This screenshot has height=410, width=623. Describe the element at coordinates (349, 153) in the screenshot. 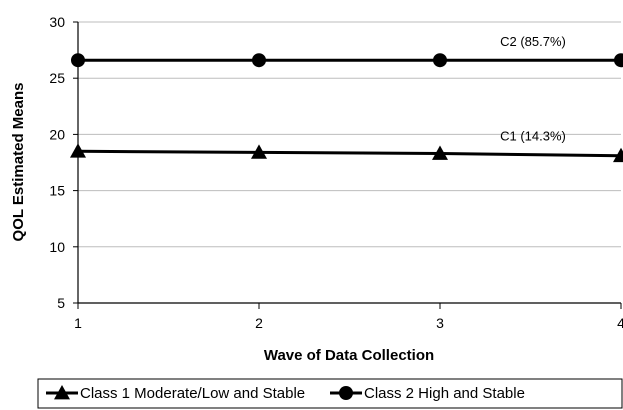

I see `series-line` at that location.